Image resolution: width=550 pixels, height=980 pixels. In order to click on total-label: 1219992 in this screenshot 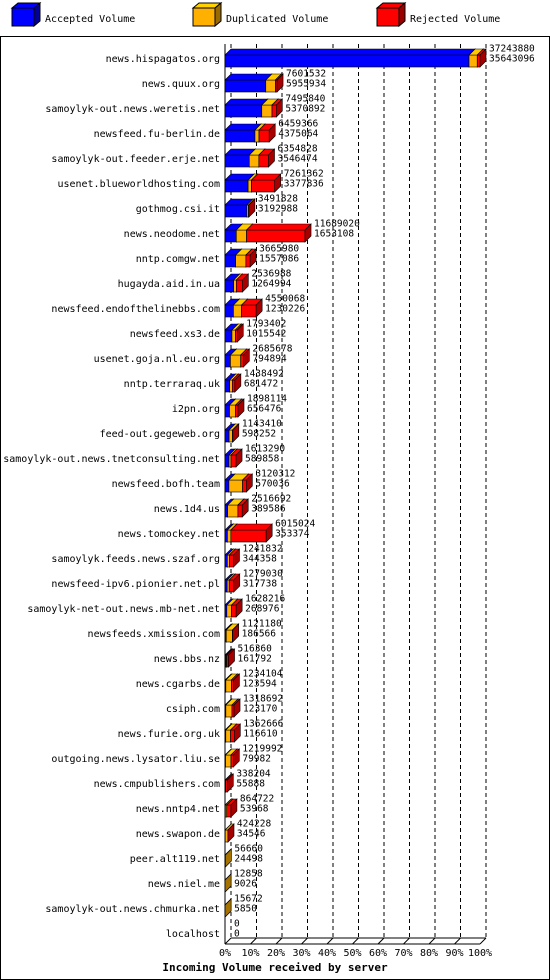, I will do `click(262, 749)`.